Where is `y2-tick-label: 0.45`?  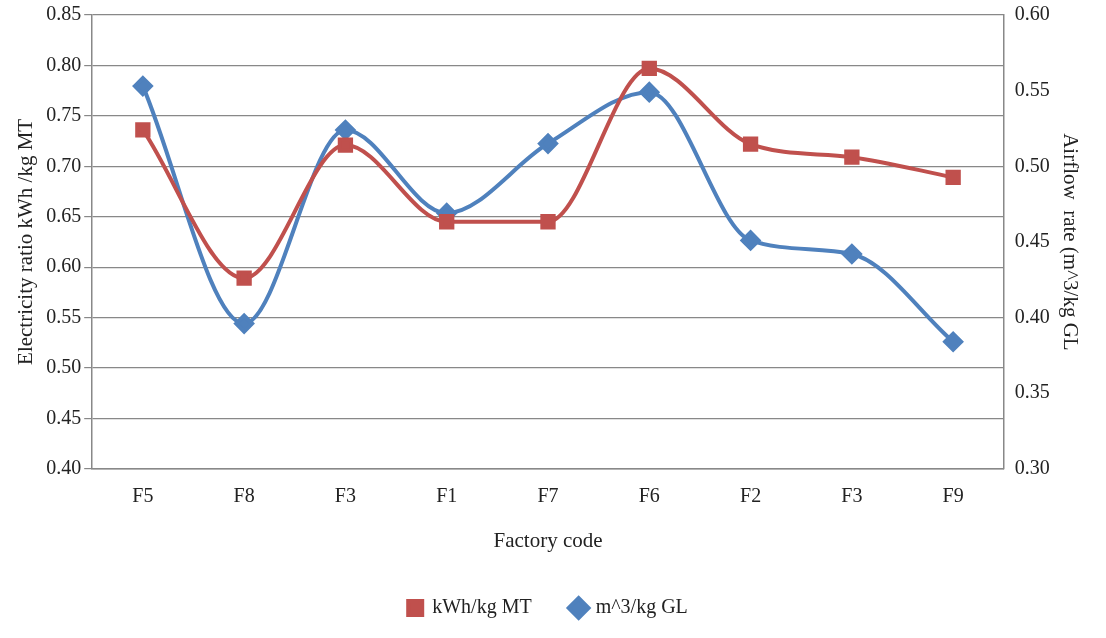
y2-tick-label: 0.45 is located at coordinates (1032, 240).